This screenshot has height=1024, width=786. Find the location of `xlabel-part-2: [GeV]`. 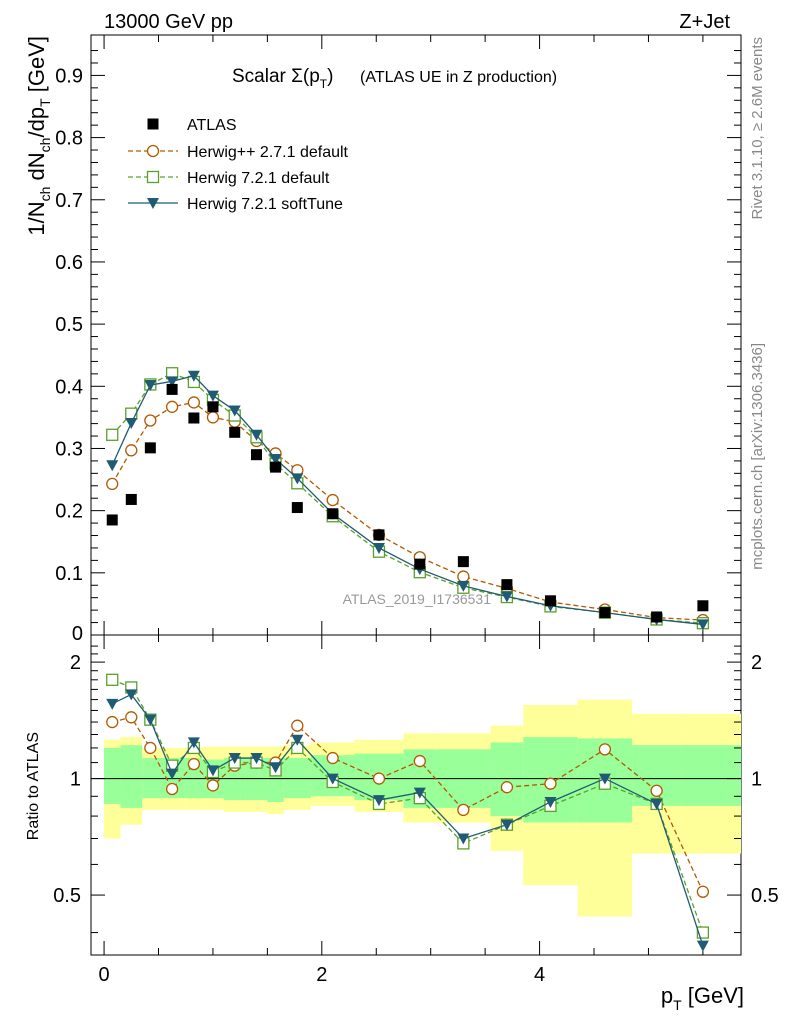

xlabel-part-2: [GeV] is located at coordinates (713, 995).